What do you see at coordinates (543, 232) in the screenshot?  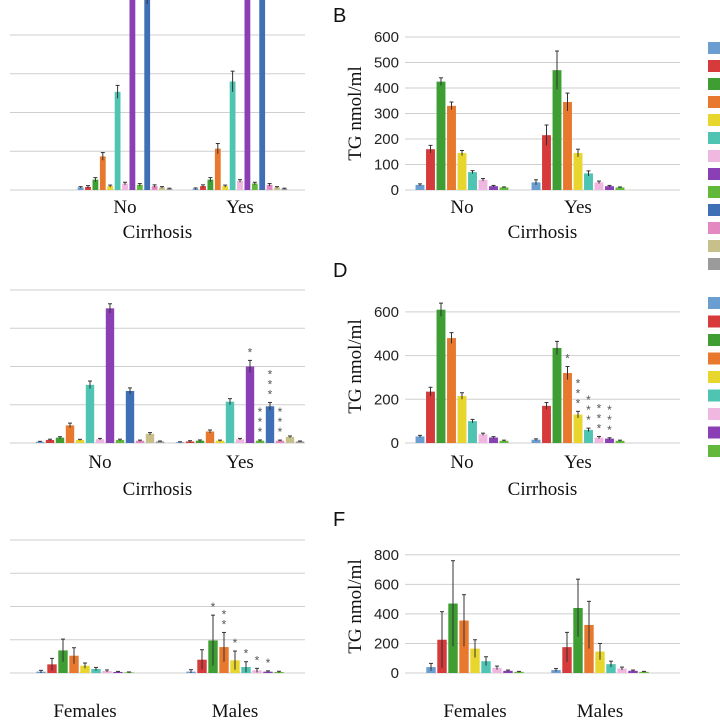 I see `x-axis-title: Cirrhosis` at bounding box center [543, 232].